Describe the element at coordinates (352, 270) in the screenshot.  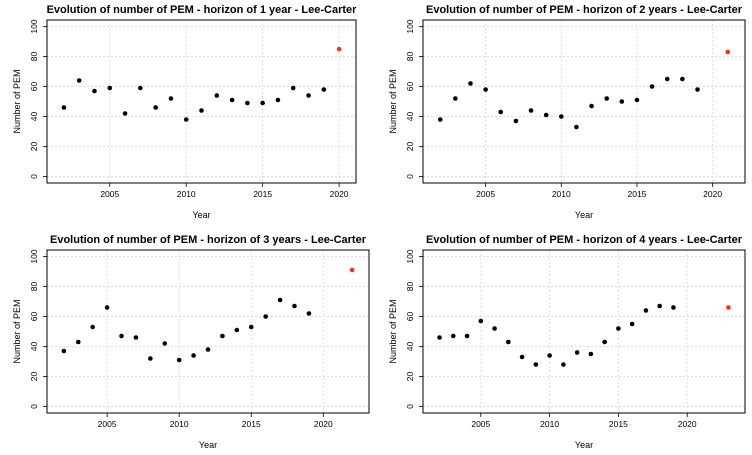
I see `forecast-point` at that location.